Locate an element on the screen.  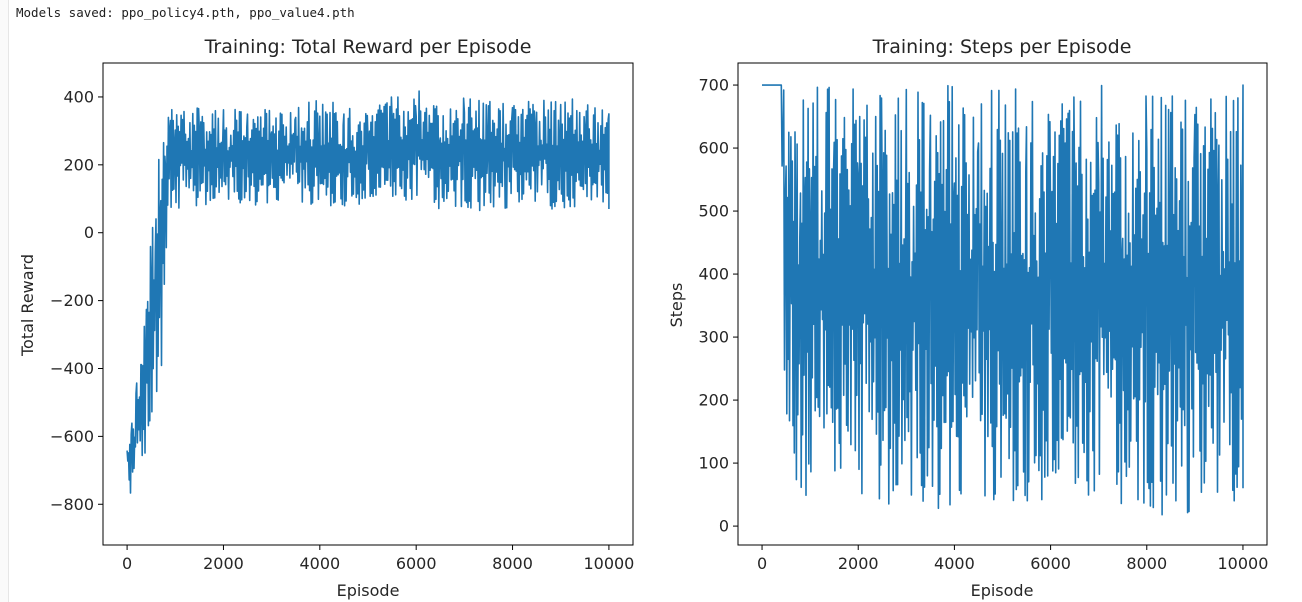
y-tick-label: −200 is located at coordinates (72, 300).